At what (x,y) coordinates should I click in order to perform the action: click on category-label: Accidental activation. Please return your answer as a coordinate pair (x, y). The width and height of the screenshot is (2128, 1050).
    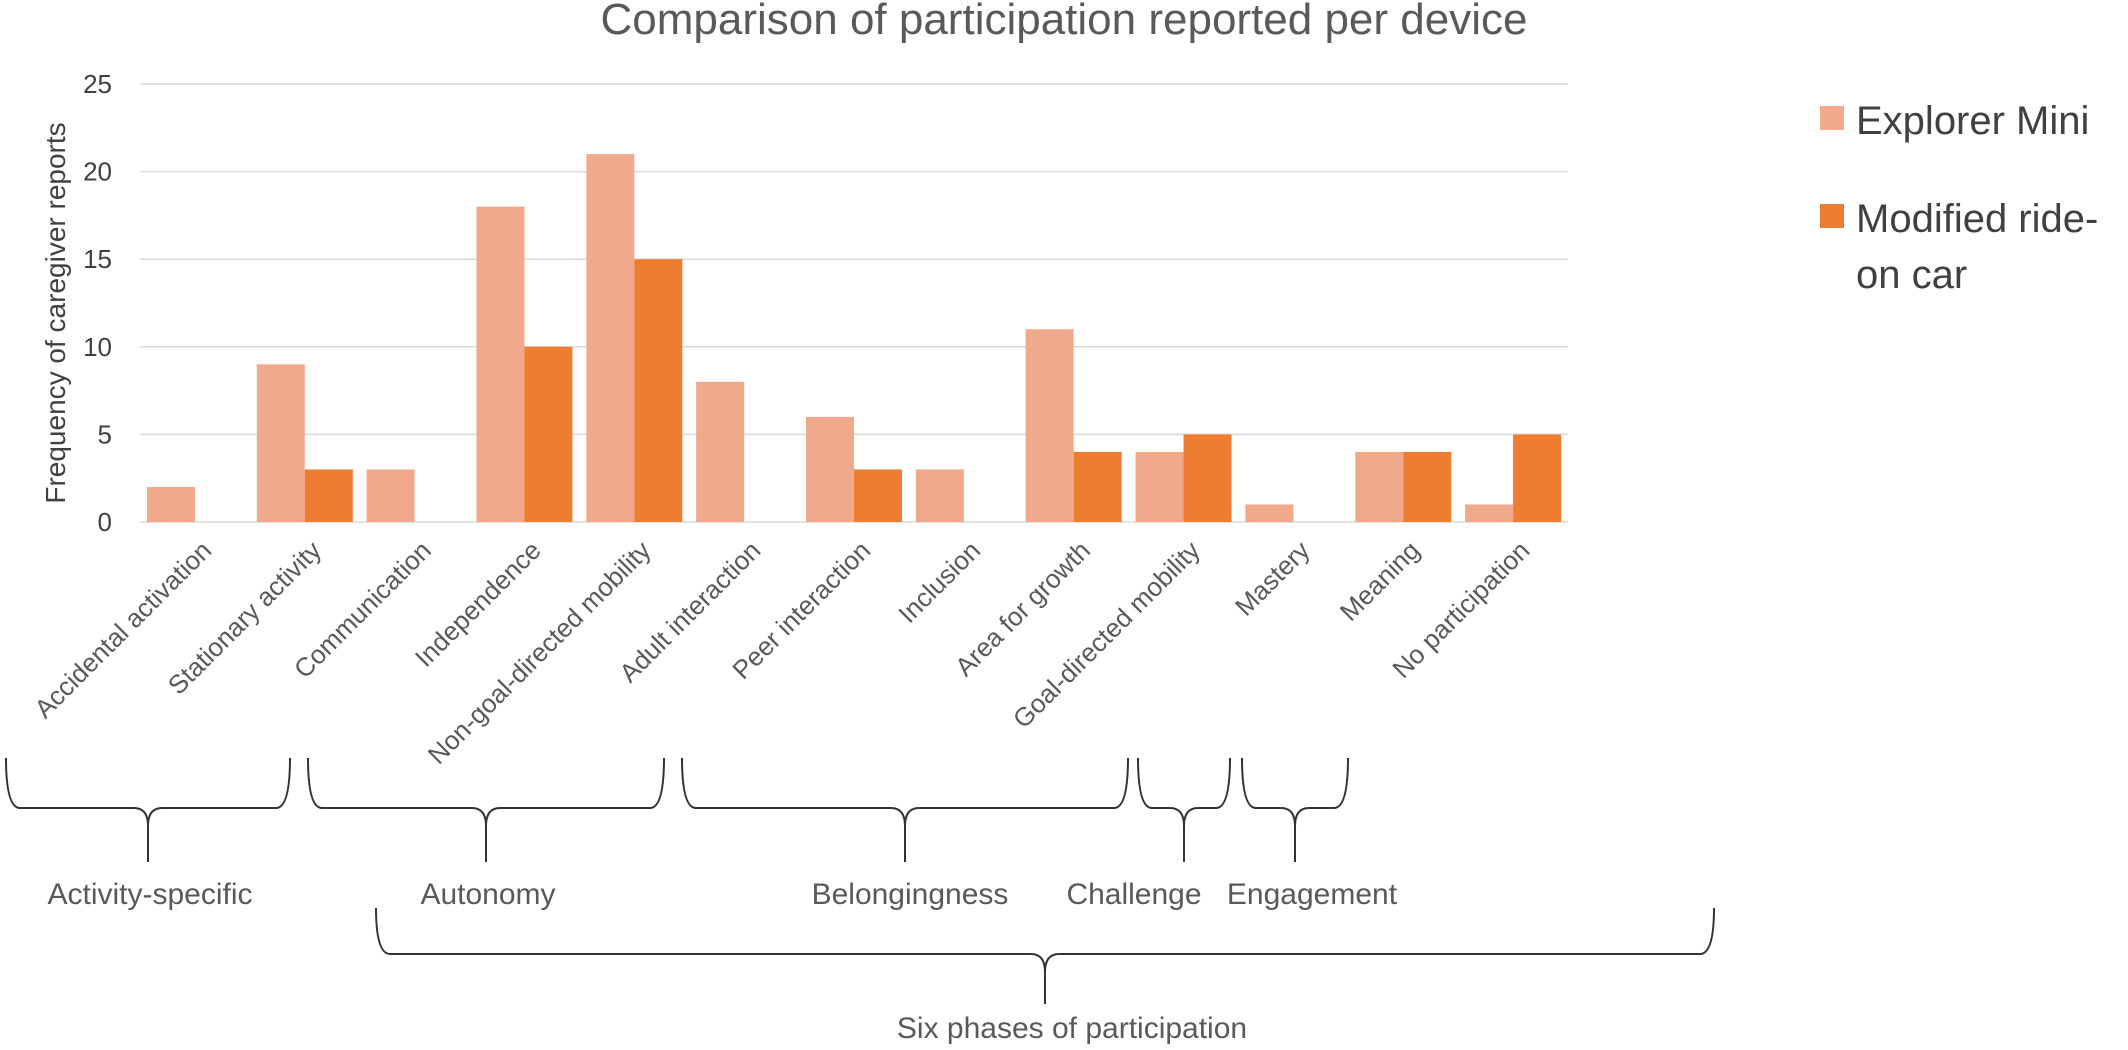
    Looking at the image, I should click on (122, 629).